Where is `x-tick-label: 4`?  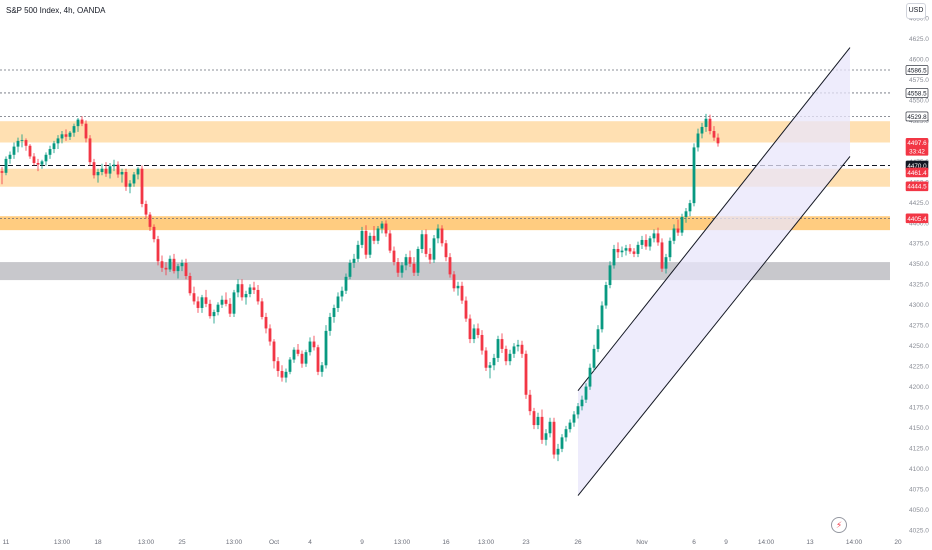
x-tick-label: 4 is located at coordinates (310, 542).